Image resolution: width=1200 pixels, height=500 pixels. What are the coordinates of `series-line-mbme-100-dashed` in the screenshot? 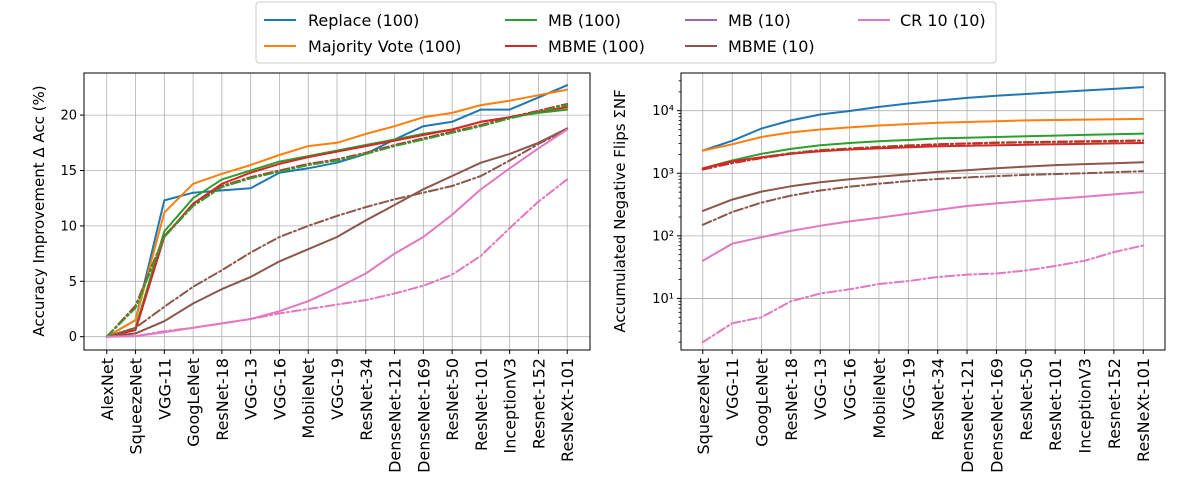 It's located at (923, 155).